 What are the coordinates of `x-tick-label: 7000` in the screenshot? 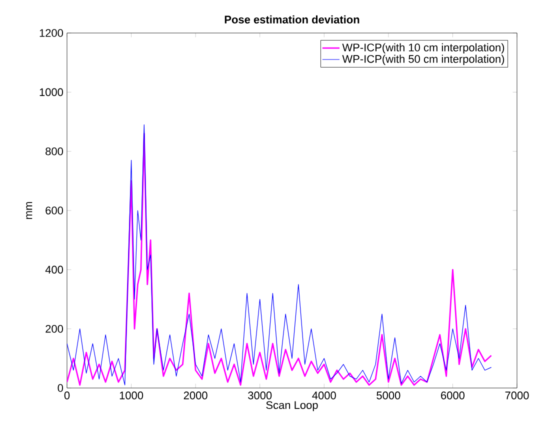 It's located at (517, 396).